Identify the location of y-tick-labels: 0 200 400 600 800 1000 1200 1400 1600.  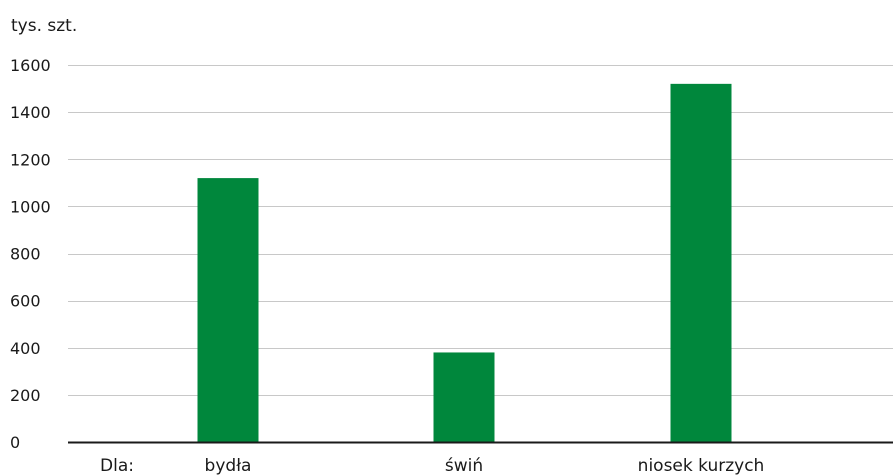
(30, 254).